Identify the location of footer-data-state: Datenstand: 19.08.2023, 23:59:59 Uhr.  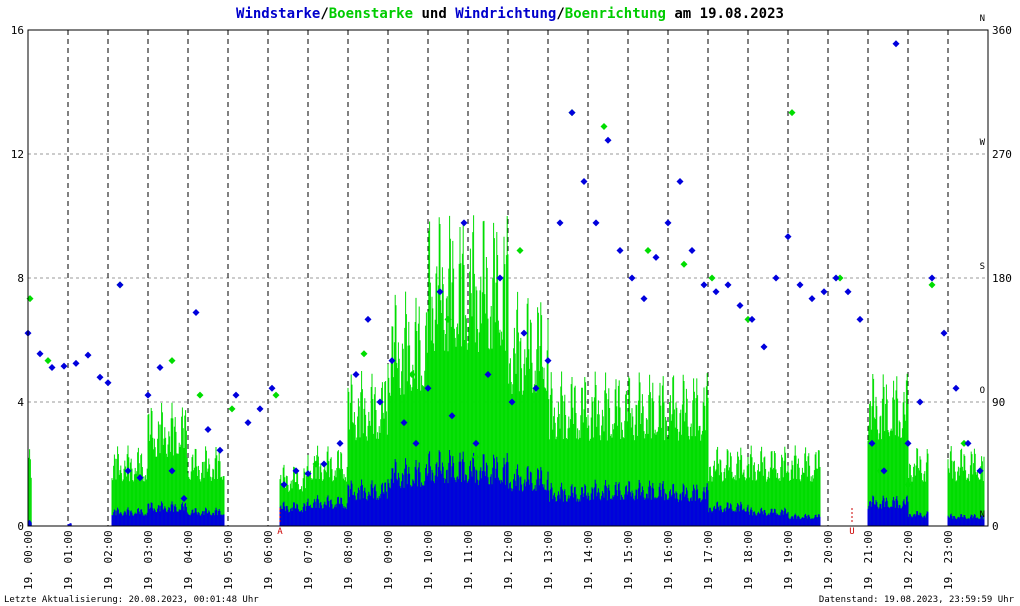
(916, 600).